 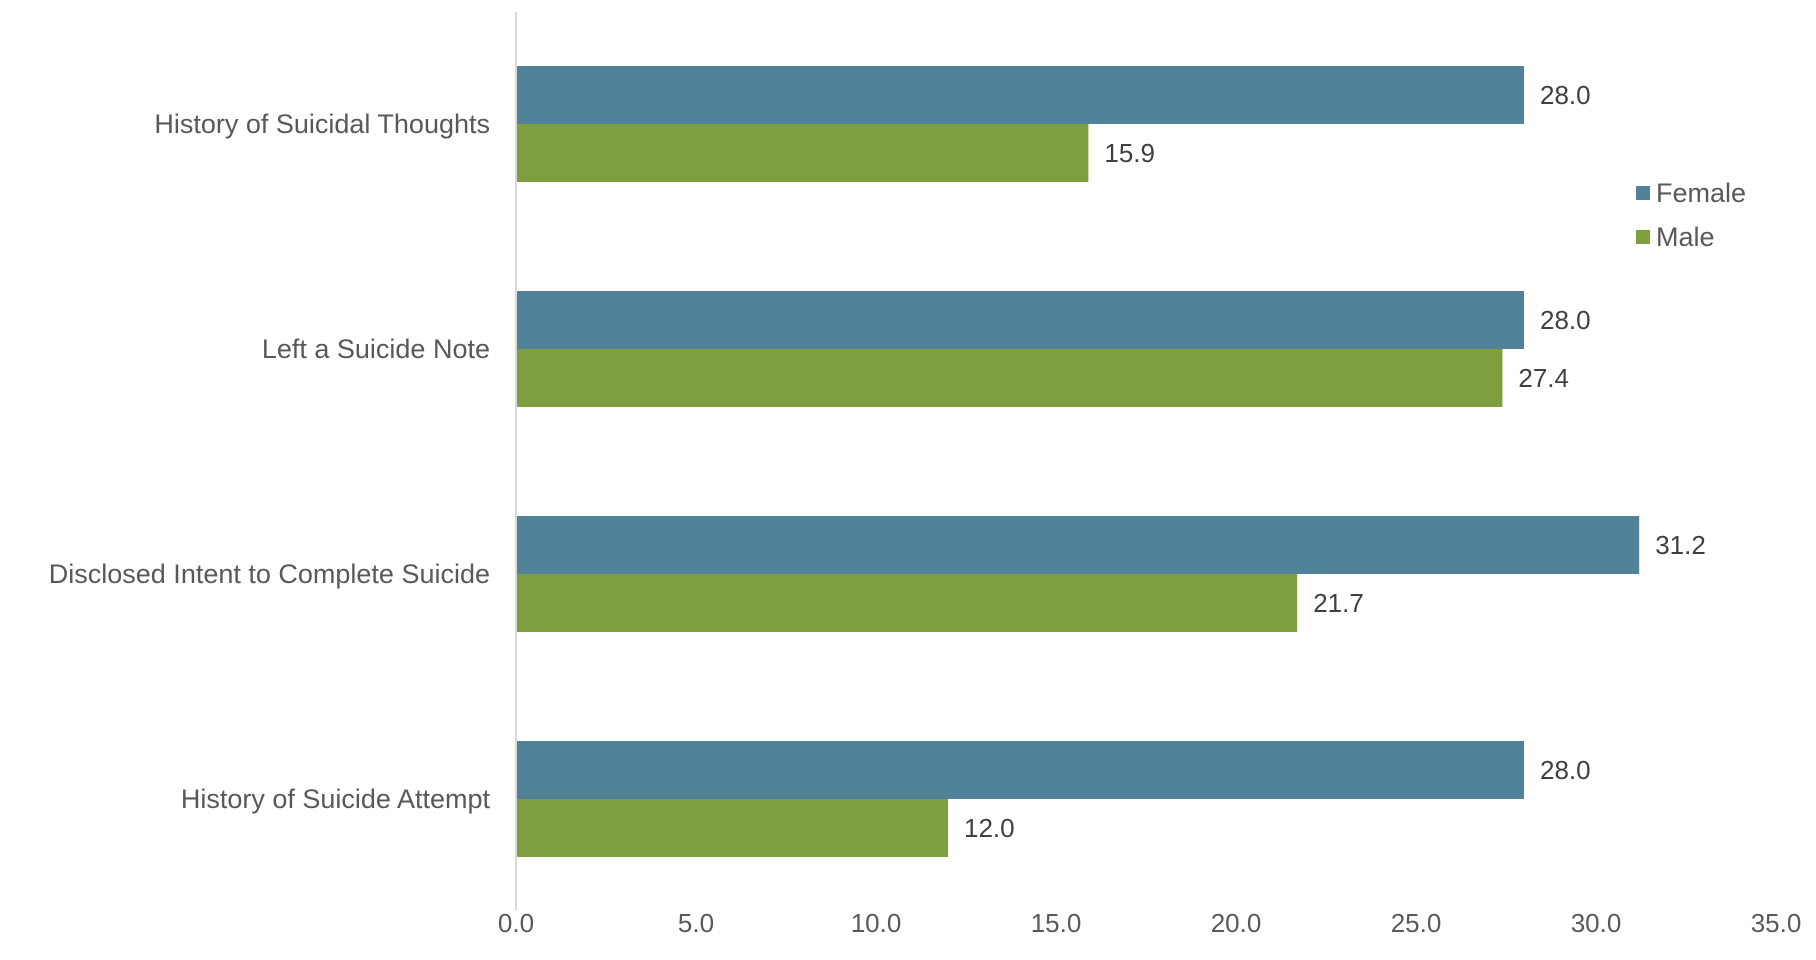 I want to click on category-label-history-of-suicide-attempt: History of Suicide Attempt, so click(x=336, y=799).